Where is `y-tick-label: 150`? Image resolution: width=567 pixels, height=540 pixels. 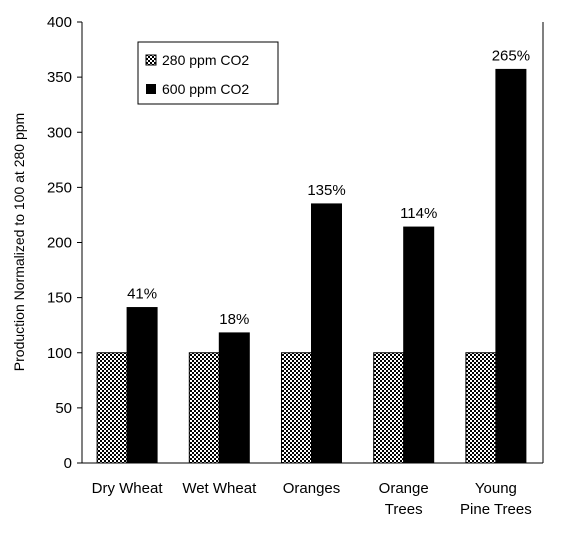 y-tick-label: 150 is located at coordinates (59, 298).